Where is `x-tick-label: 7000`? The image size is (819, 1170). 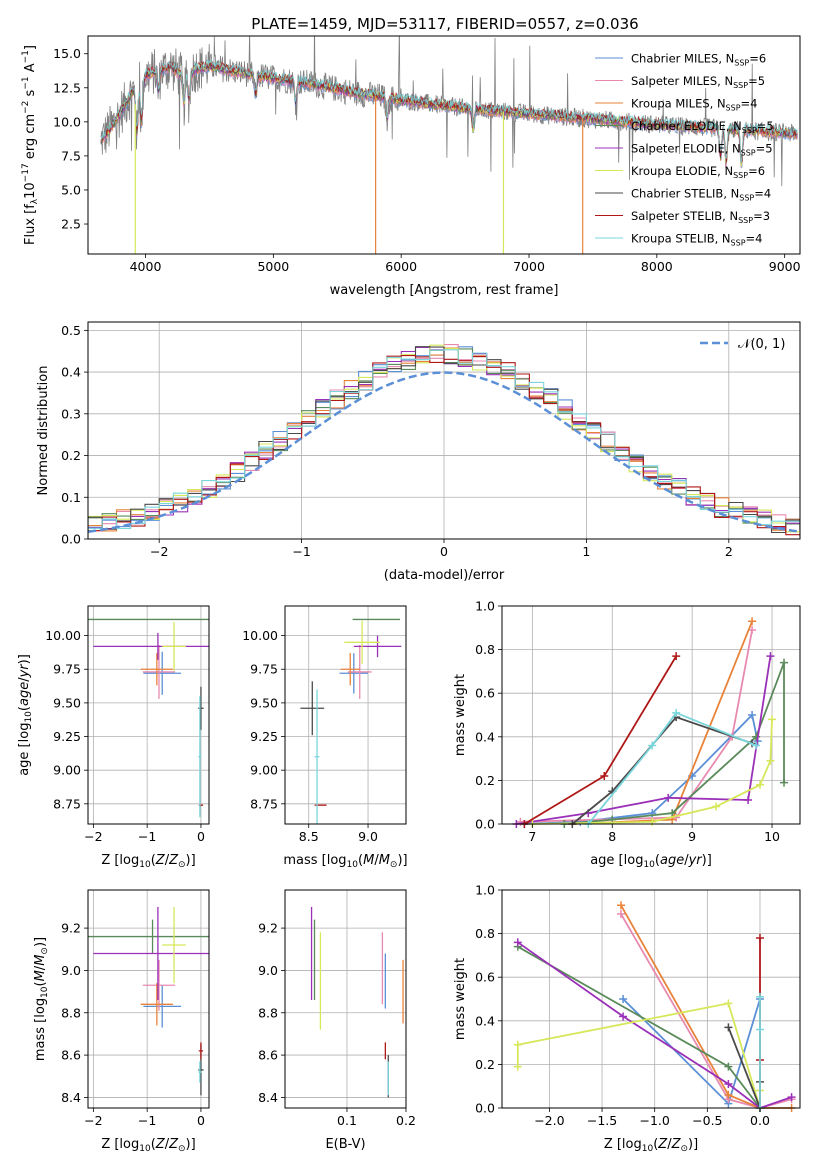
x-tick-label: 7000 is located at coordinates (529, 266).